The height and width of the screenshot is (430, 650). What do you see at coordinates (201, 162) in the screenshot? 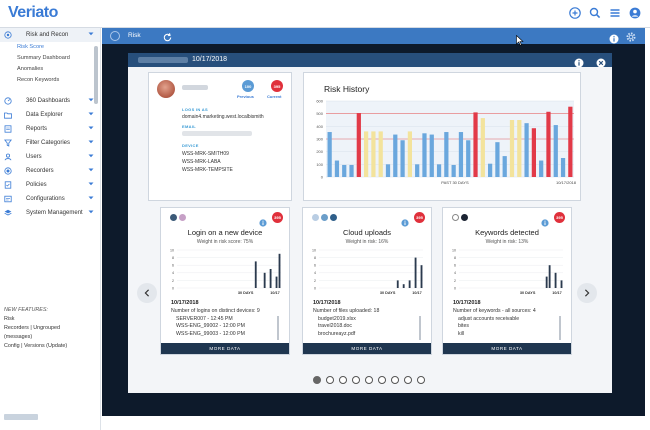
I see `device-item: WSS-MRK-LABA` at bounding box center [201, 162].